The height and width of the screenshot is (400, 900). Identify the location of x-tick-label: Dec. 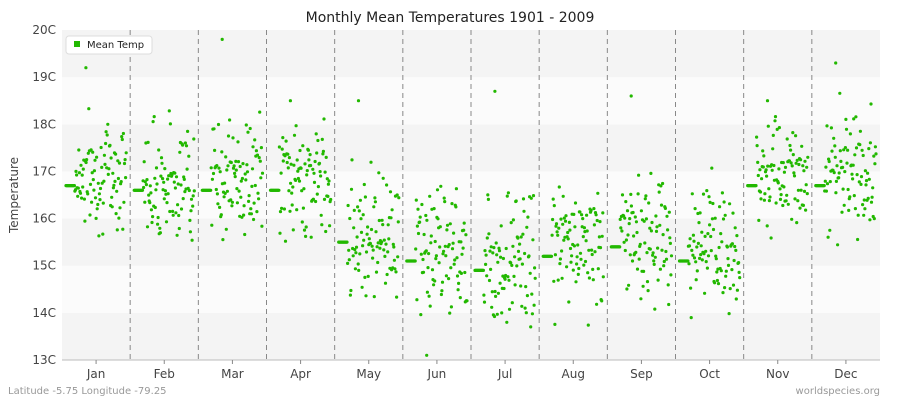
(845, 374).